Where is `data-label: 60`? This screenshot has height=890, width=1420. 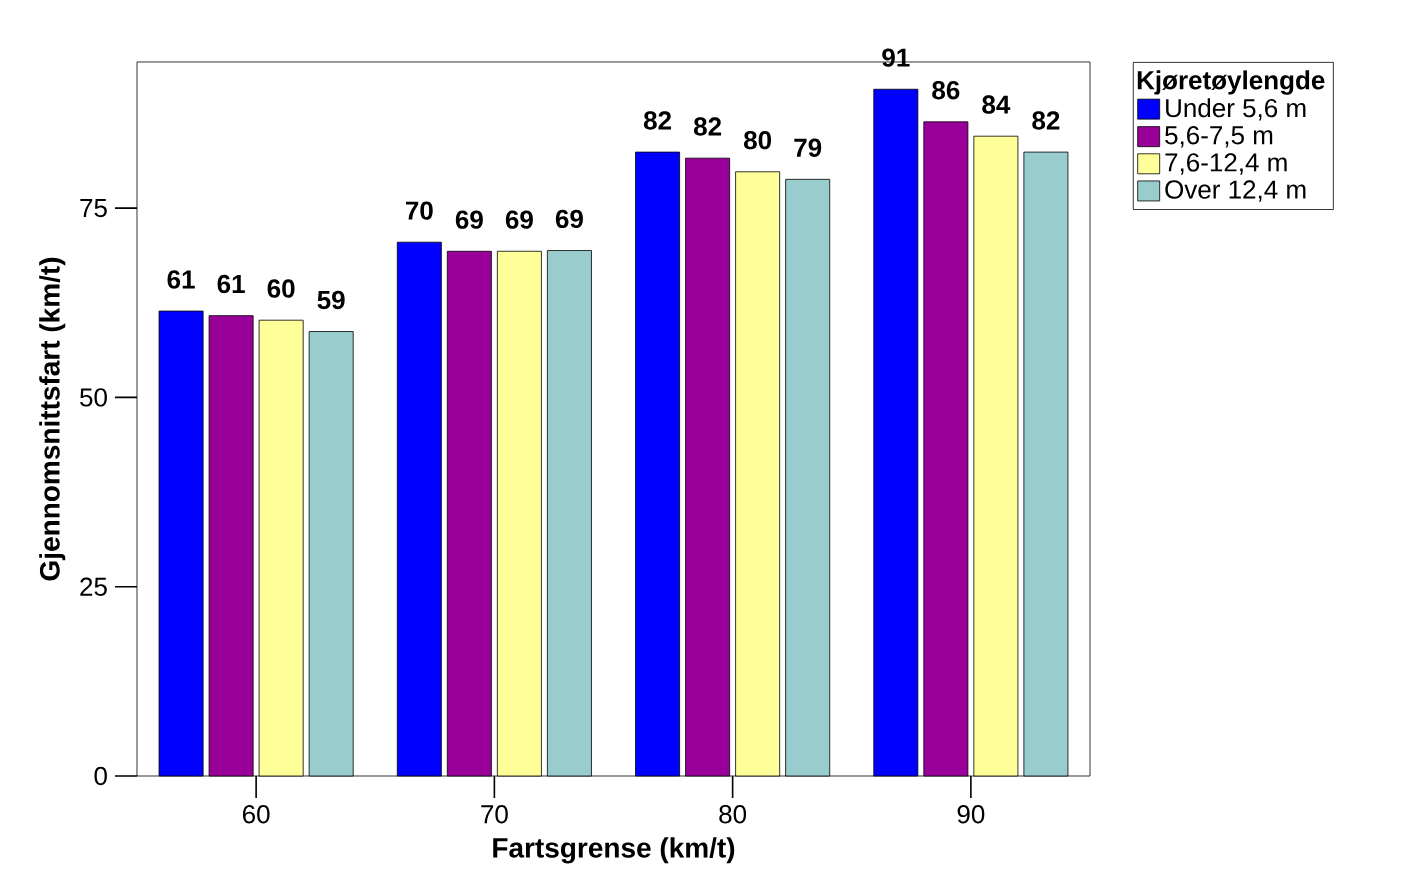
data-label: 60 is located at coordinates (281, 288).